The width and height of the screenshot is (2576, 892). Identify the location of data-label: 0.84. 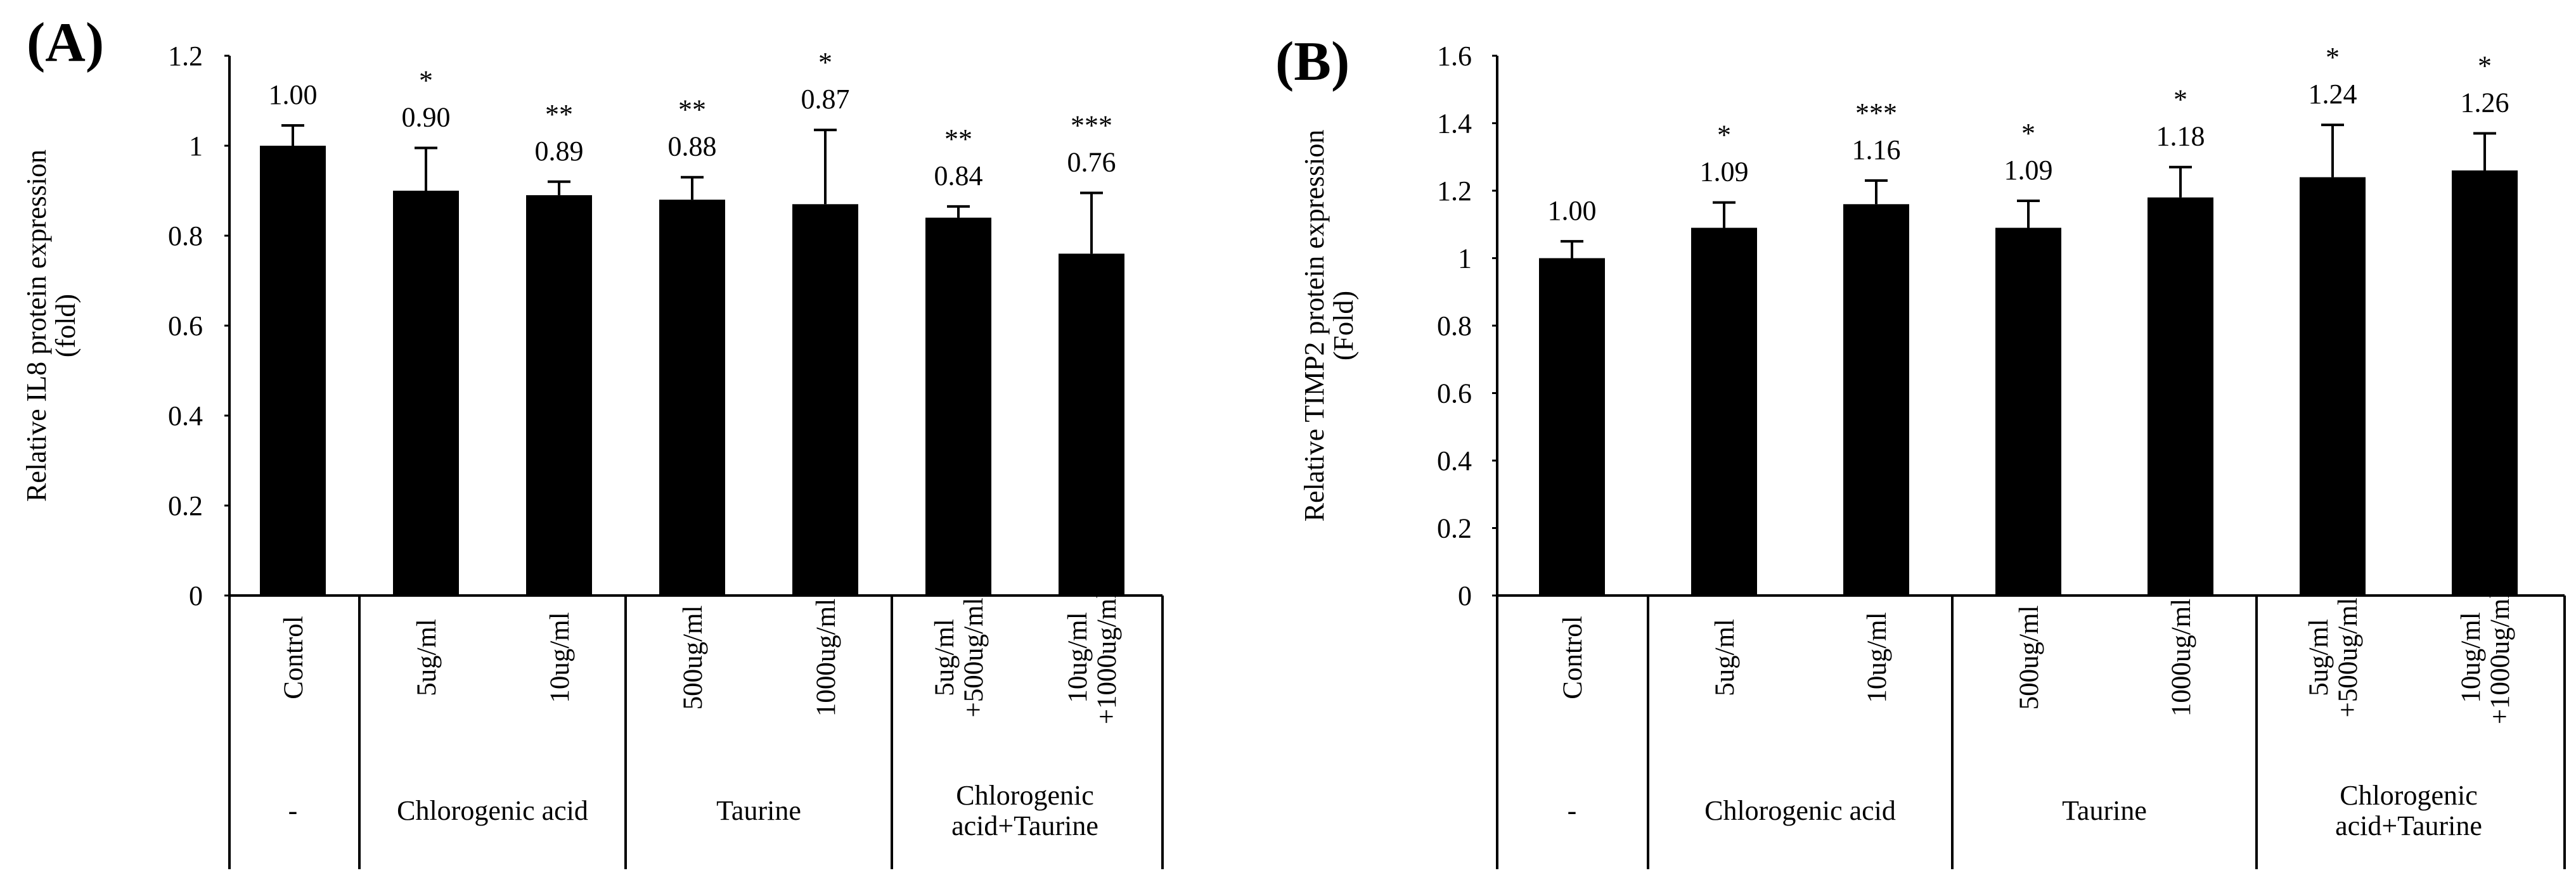
(958, 175).